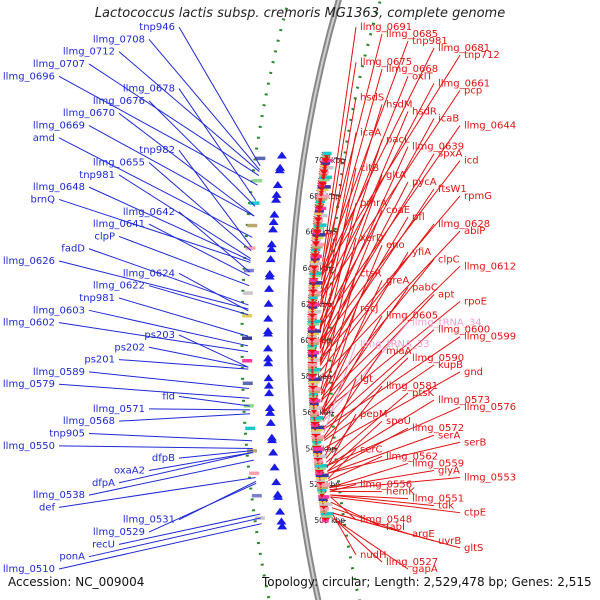 This screenshot has width=600, height=600. I want to click on right-gene-label: llmg_0628, so click(464, 224).